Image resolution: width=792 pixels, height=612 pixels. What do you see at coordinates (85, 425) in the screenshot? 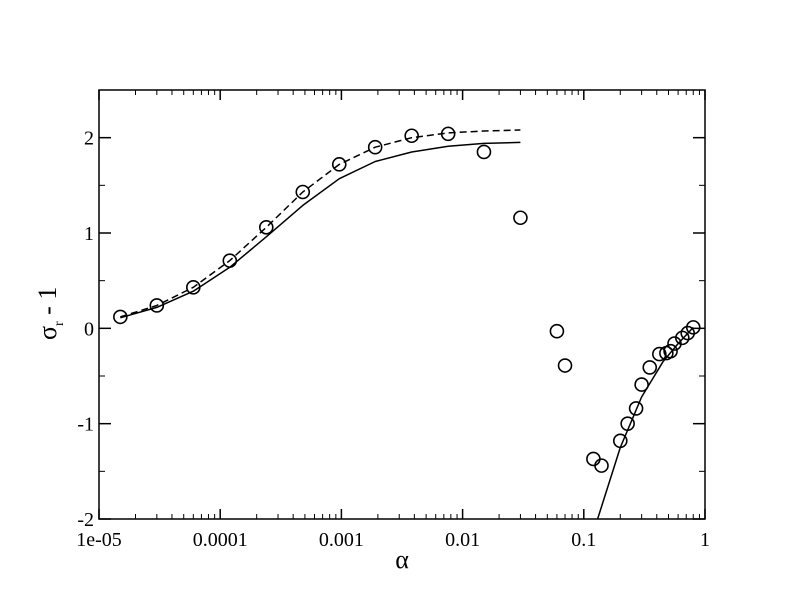
I see `y-tick-label: -1` at bounding box center [85, 425].